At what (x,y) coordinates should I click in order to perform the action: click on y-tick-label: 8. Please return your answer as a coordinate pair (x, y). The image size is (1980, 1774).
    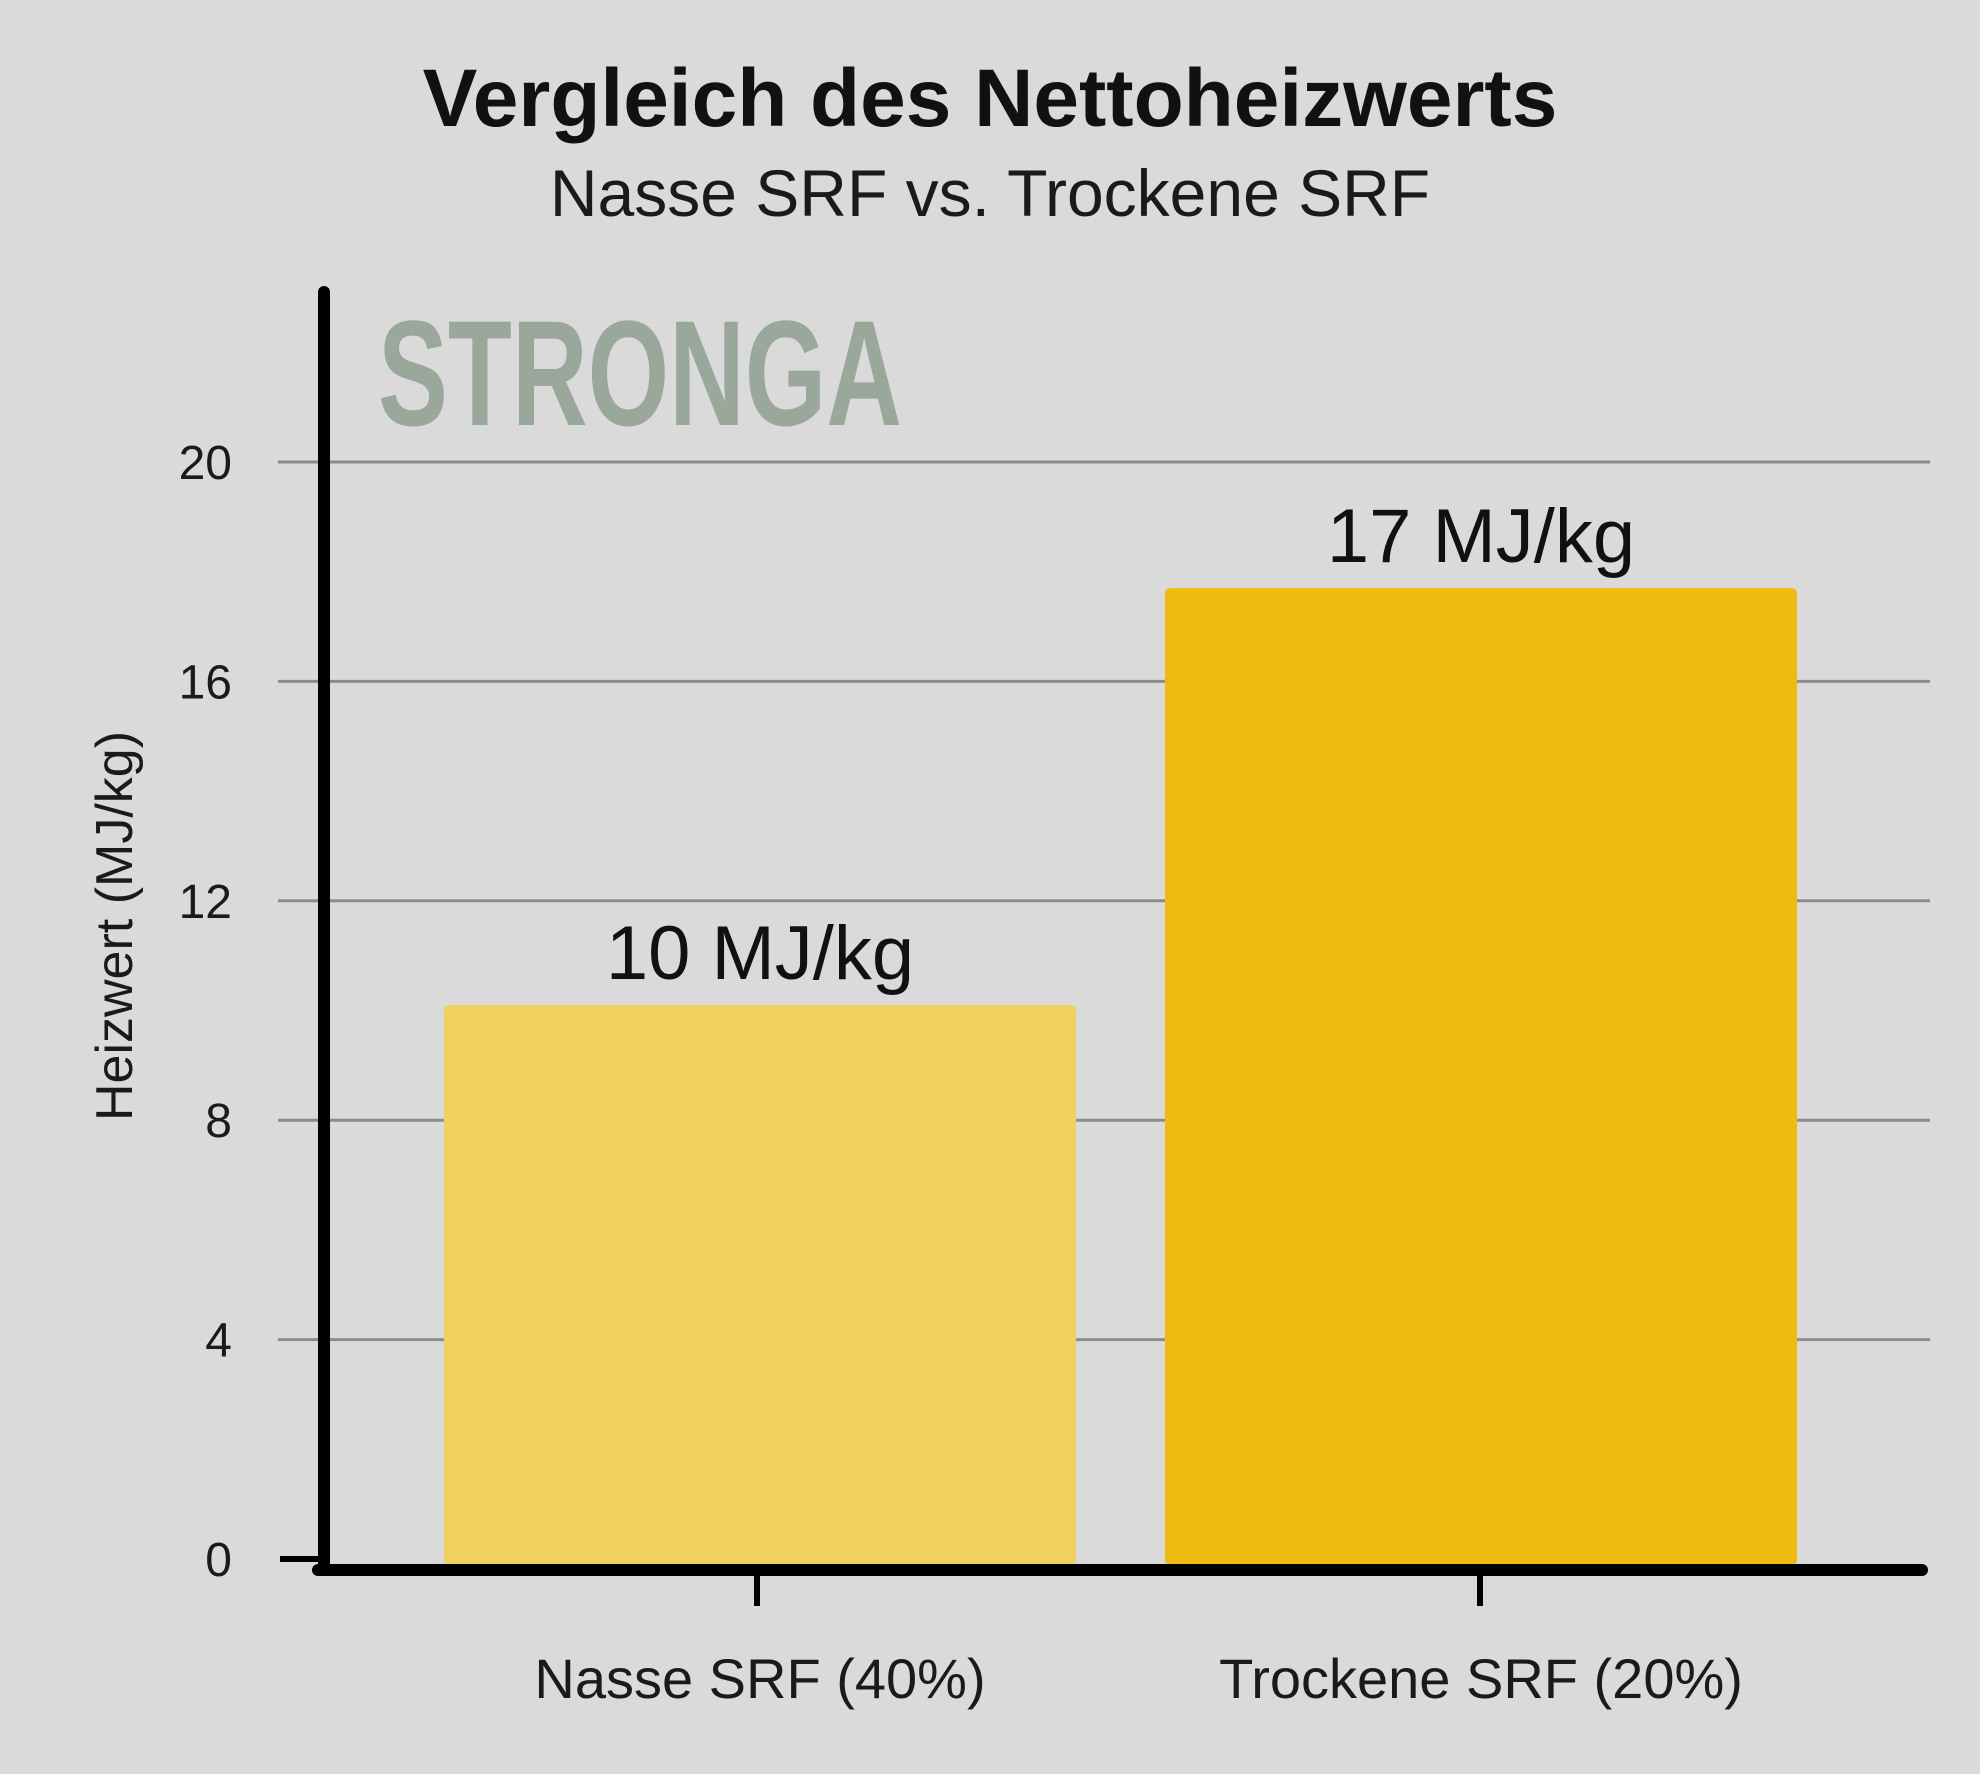
    Looking at the image, I should click on (218, 1121).